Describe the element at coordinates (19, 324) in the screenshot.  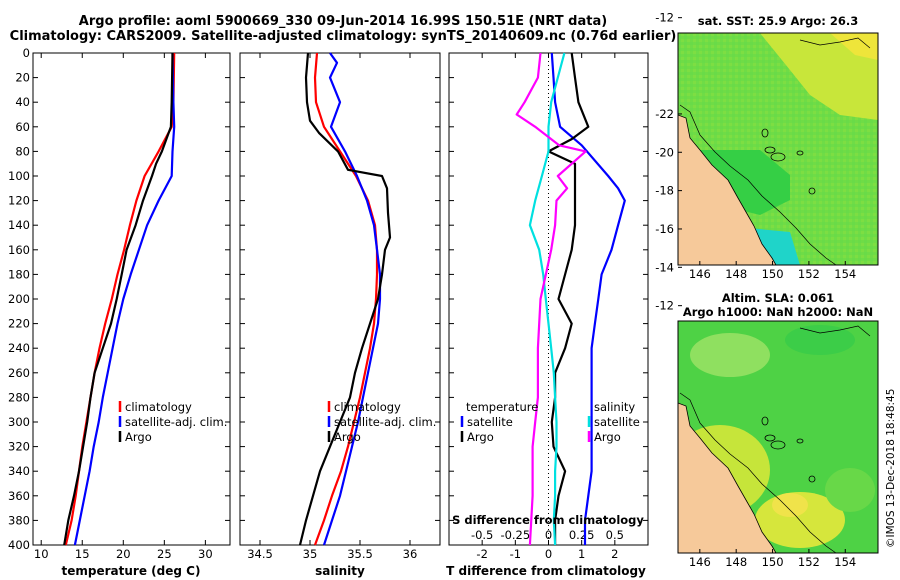
I see `y-tick-label: 220` at that location.